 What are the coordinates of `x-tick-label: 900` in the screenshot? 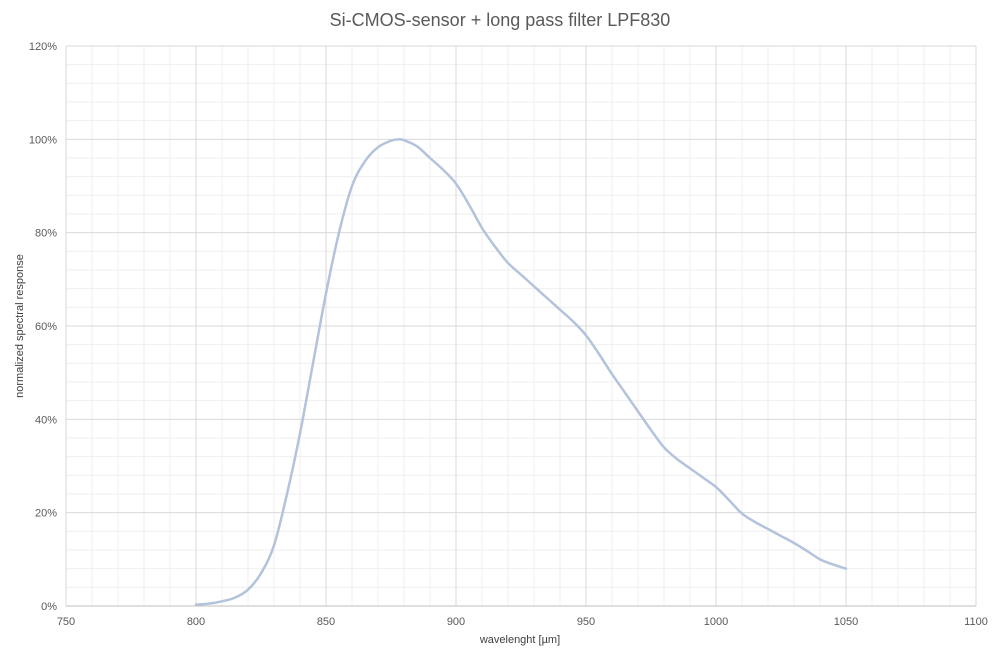 It's located at (456, 622).